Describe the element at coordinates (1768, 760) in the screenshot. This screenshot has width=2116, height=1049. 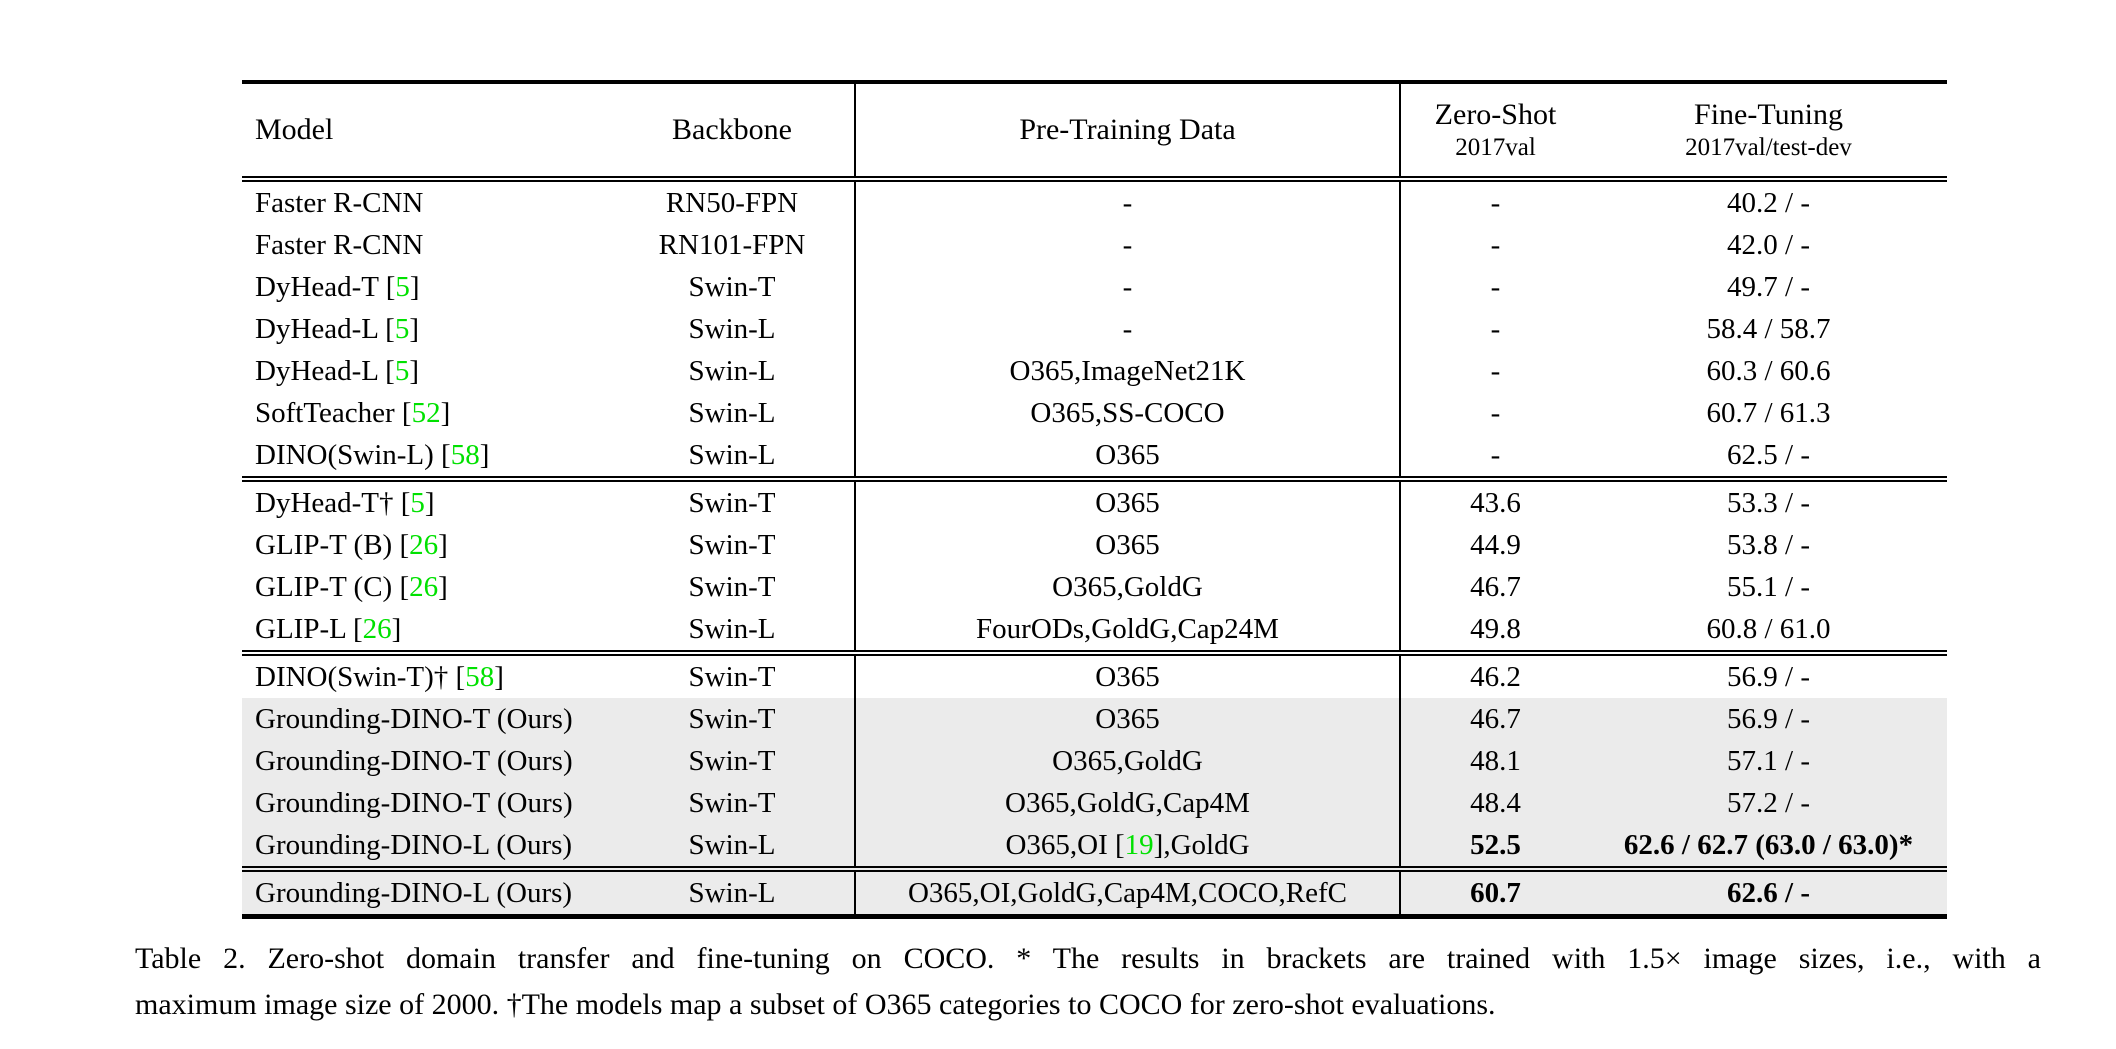
I see `finetune-value-cell: 57.1 / -` at that location.